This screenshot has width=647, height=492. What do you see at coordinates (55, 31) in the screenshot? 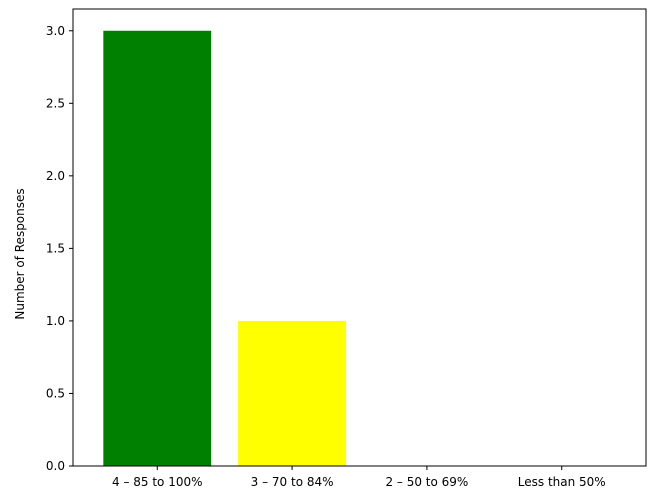
I see `y-tick-label: 3.0` at bounding box center [55, 31].